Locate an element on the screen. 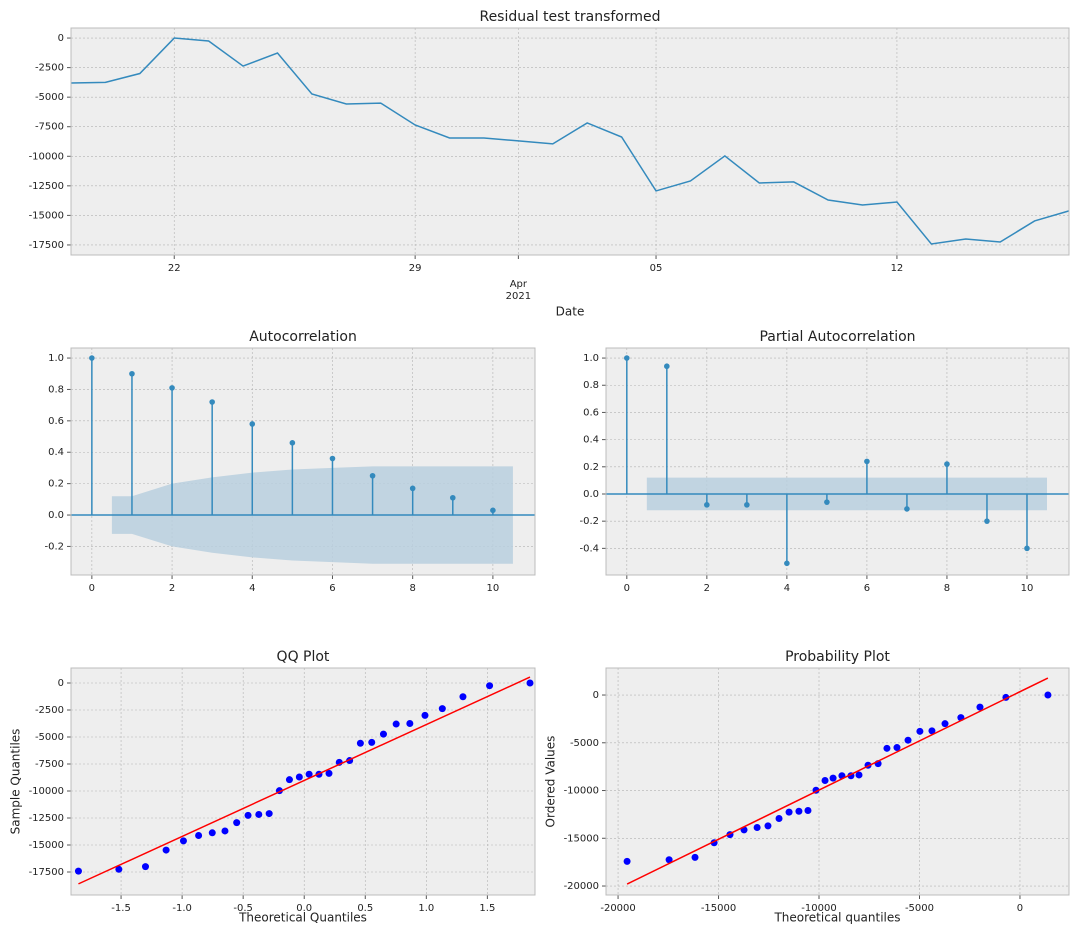 Image resolution: width=1080 pixels, height=936 pixels. x-axis-label: Date is located at coordinates (570, 312).